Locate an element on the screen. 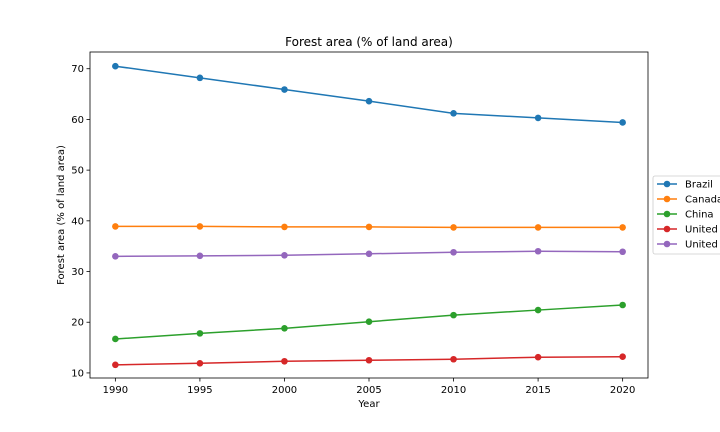  chart-title: Forest area (% of land area) is located at coordinates (369, 42).